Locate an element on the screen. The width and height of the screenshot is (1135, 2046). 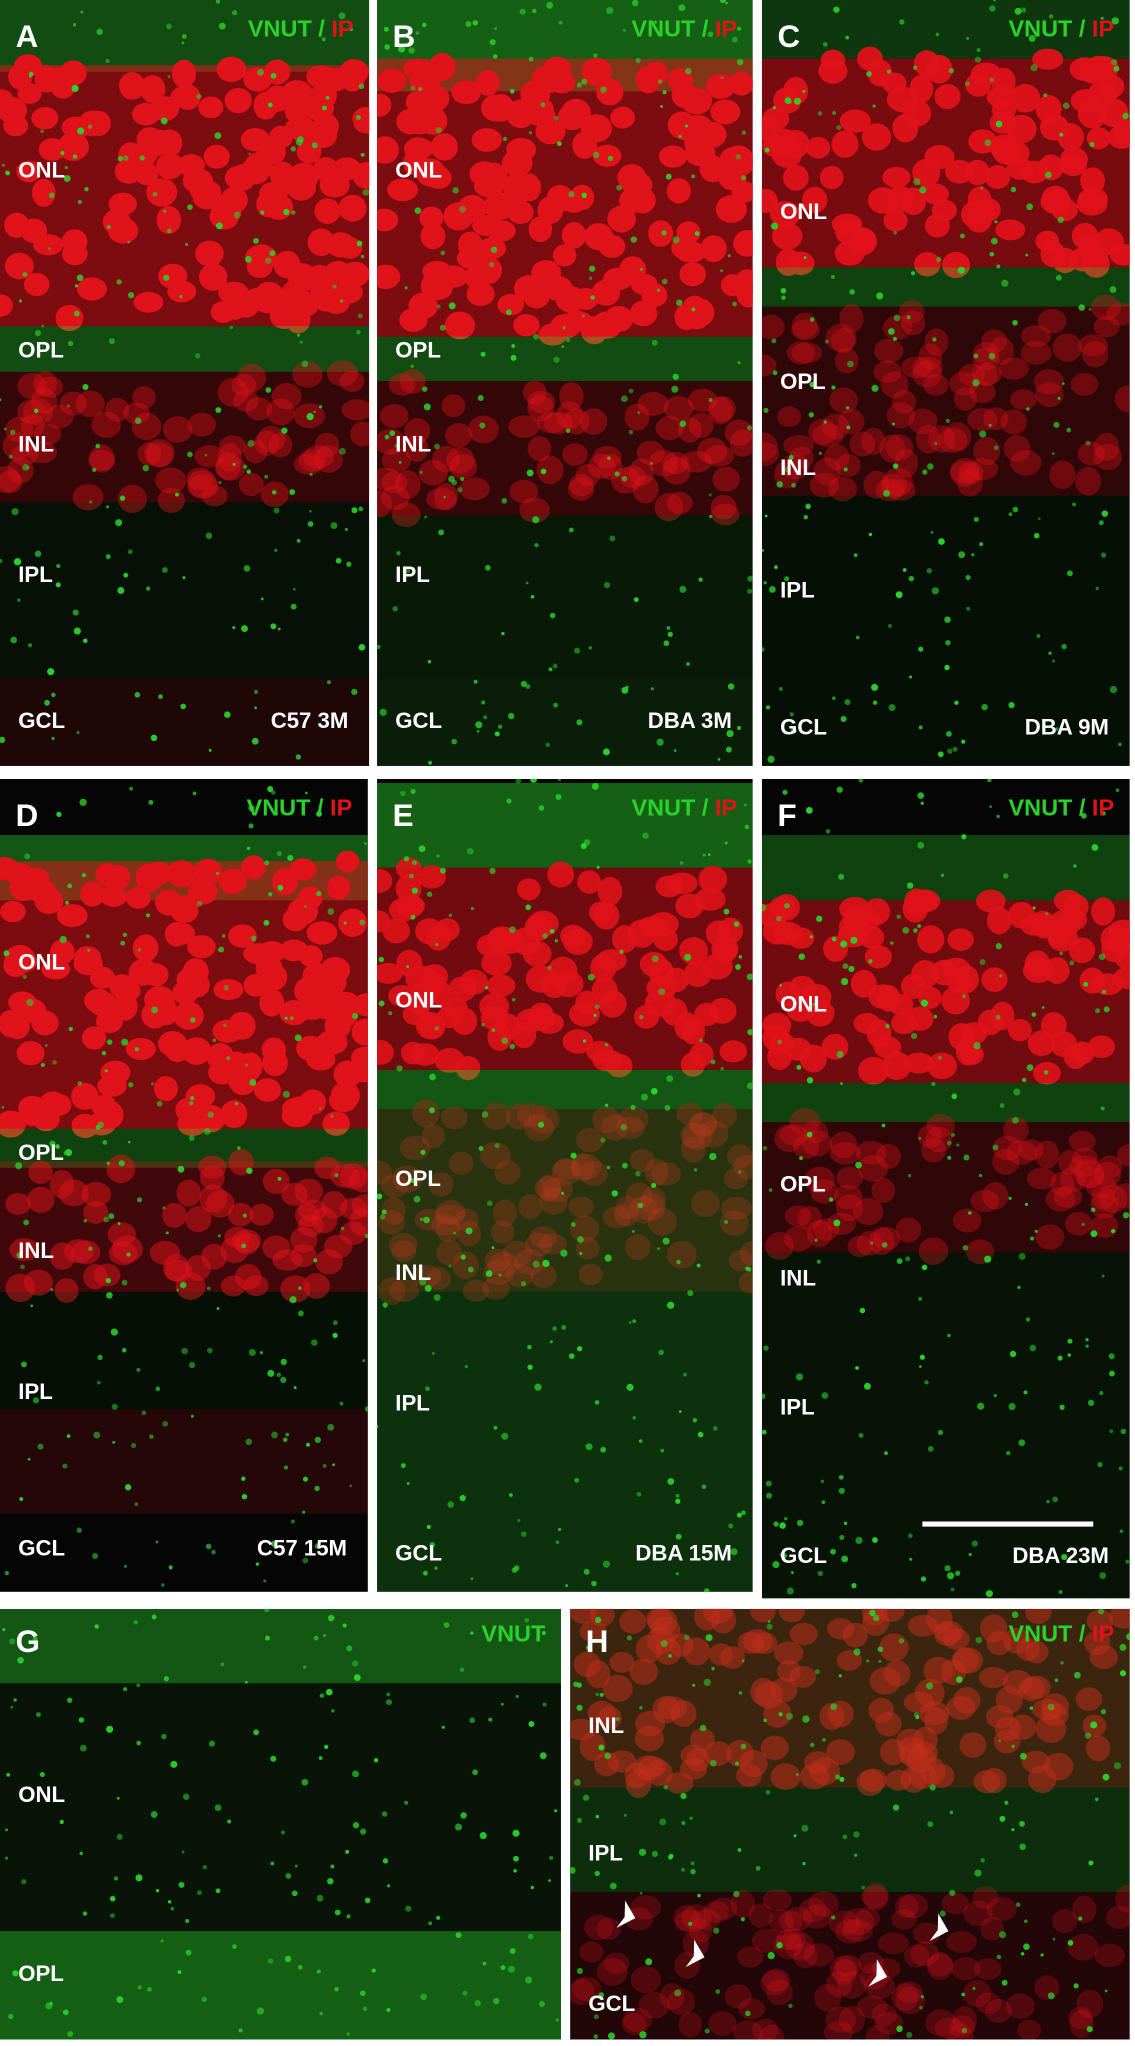
layer-label: IPL is located at coordinates (35, 1391).